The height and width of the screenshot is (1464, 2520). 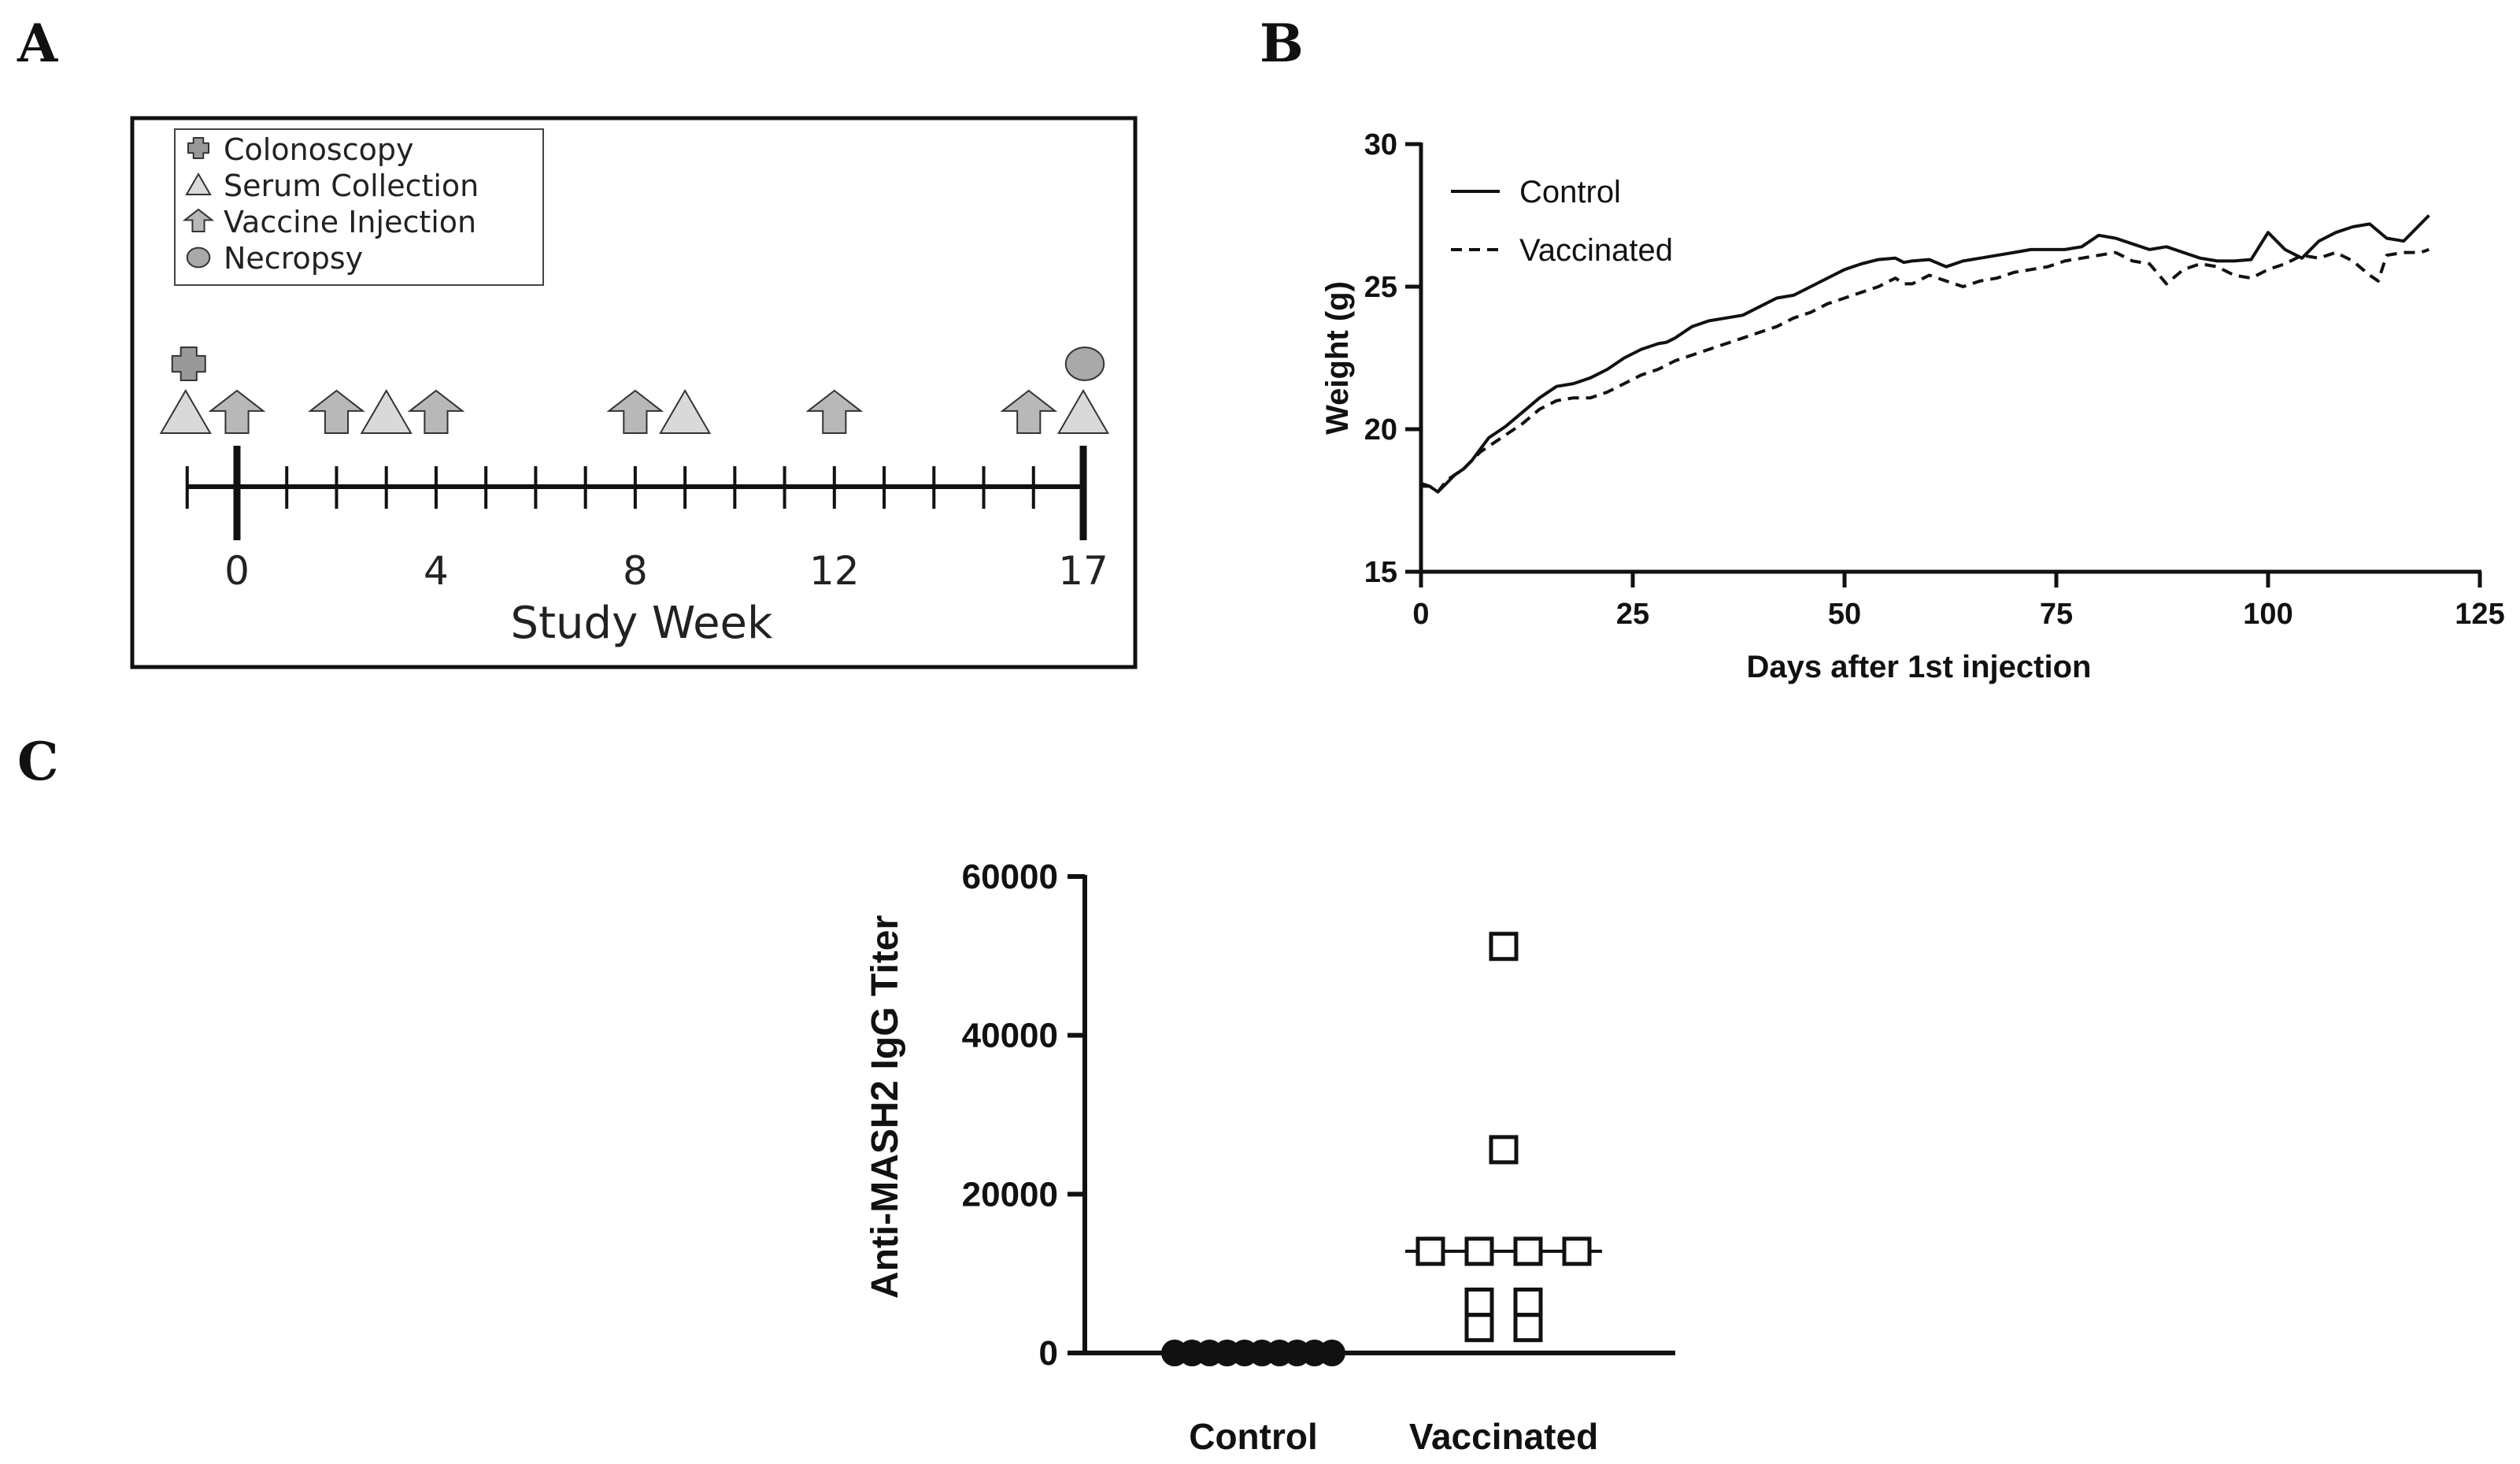 What do you see at coordinates (2056, 615) in the screenshot?
I see `x-tick-label: 75` at bounding box center [2056, 615].